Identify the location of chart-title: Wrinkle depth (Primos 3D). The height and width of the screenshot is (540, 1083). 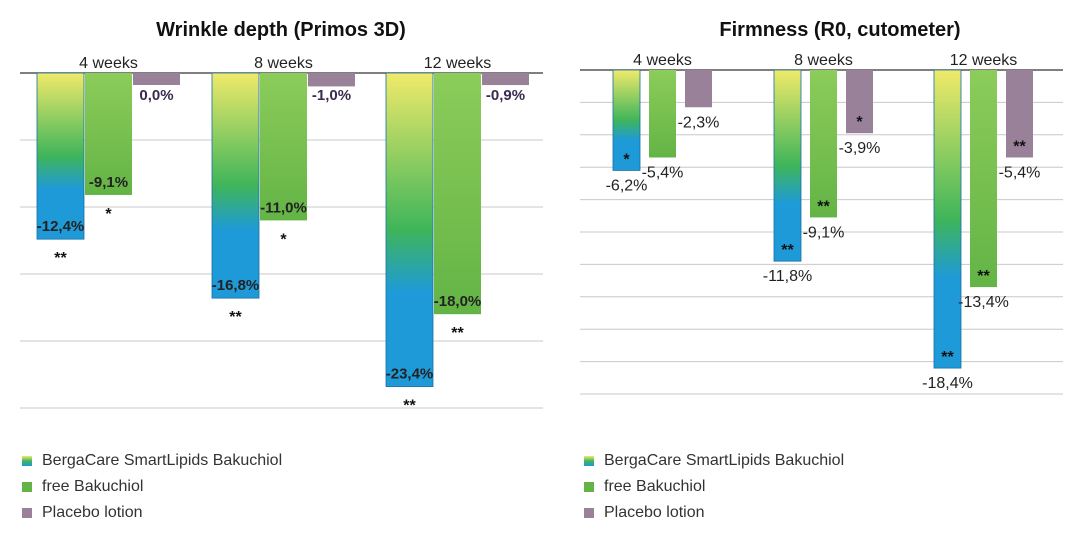
(281, 30).